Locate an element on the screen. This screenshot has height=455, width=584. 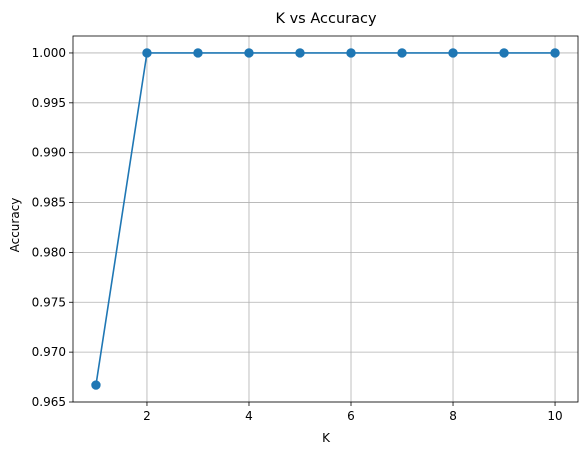
y-tick-label: 1.000 is located at coordinates (49, 53).